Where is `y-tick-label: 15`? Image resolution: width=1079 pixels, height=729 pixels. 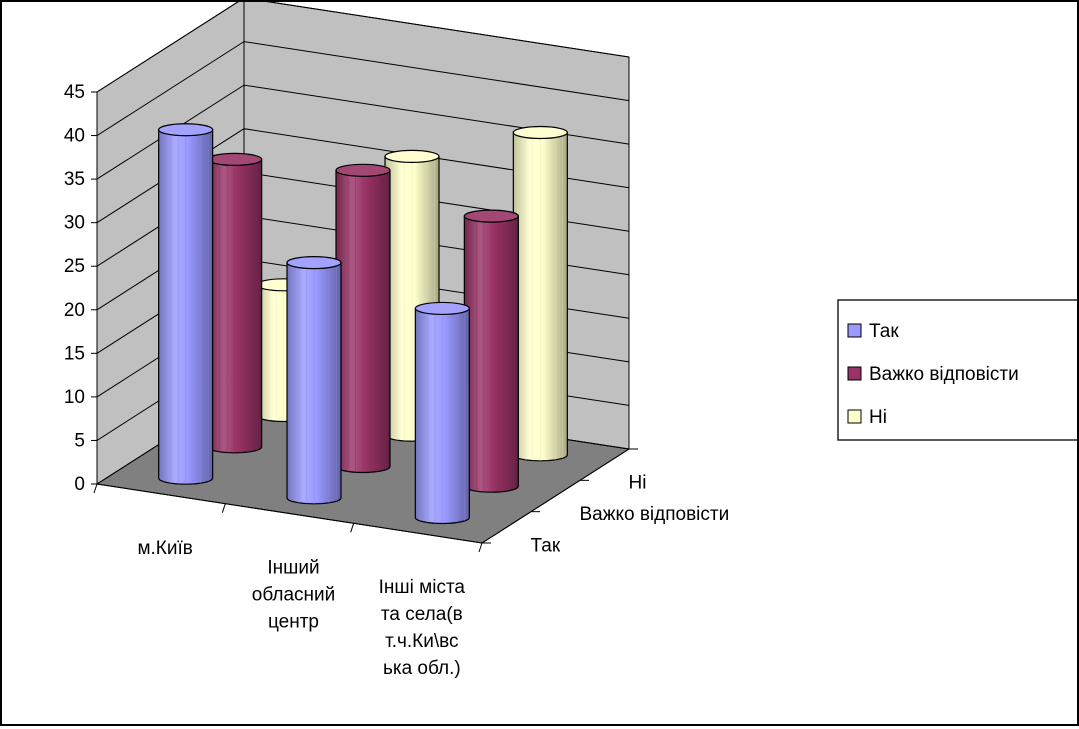
y-tick-label: 15 is located at coordinates (74, 353).